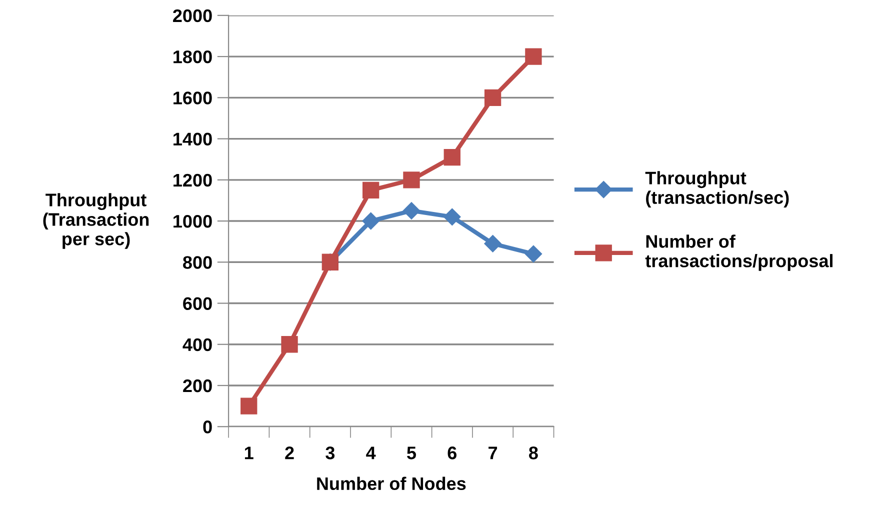  What do you see at coordinates (371, 453) in the screenshot?
I see `x-tick-label: 4` at bounding box center [371, 453].